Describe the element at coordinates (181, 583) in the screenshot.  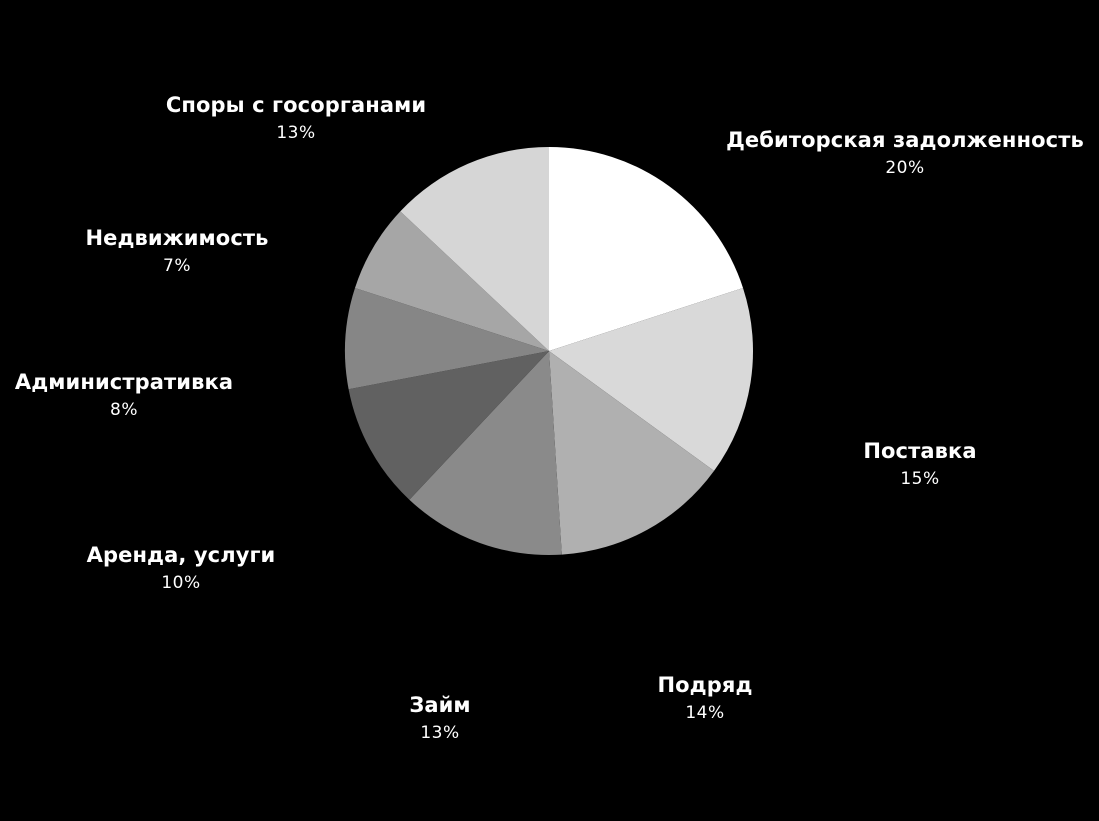
I see `slice-label-value: 10%` at that location.